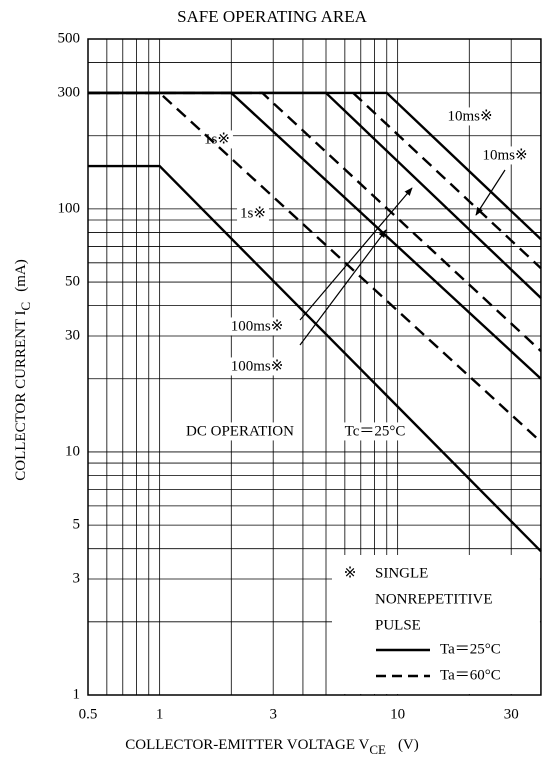 The image size is (549, 764). Describe the element at coordinates (470, 649) in the screenshot. I see `legend-label: Ta＝25°C` at that location.